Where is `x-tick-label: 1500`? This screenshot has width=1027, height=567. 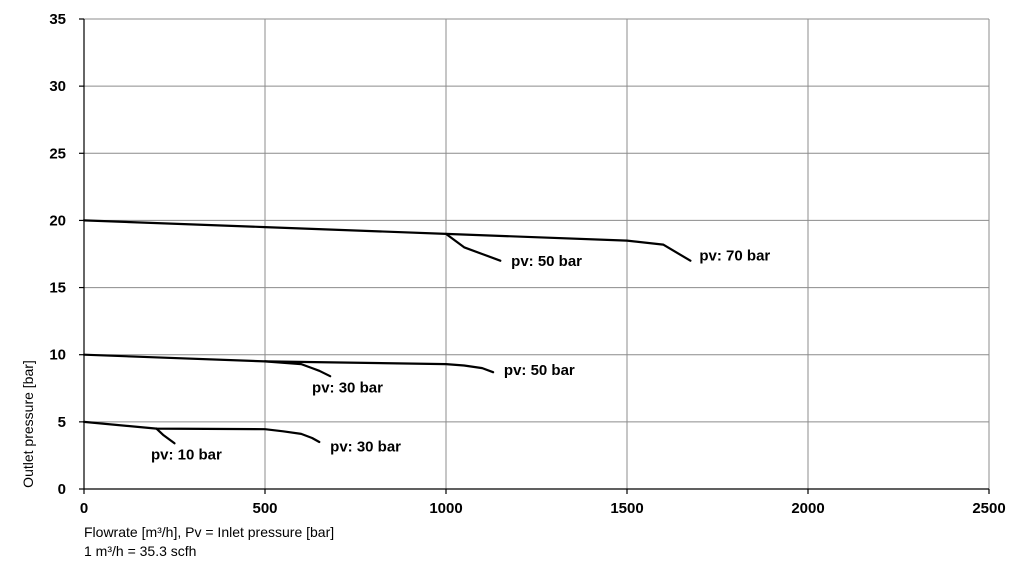
x-tick-label: 1500 is located at coordinates (626, 508).